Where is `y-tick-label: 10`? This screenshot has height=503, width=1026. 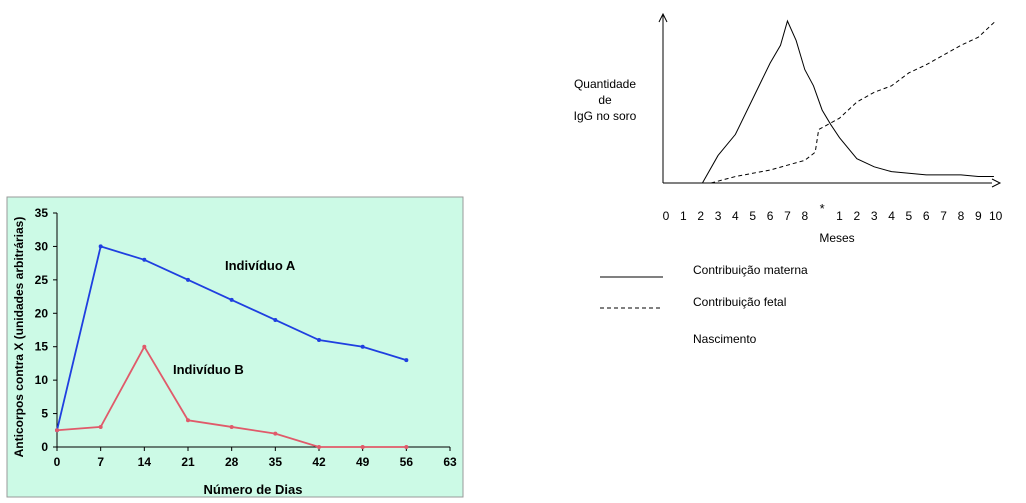 y-tick-label: 10 is located at coordinates (42, 380).